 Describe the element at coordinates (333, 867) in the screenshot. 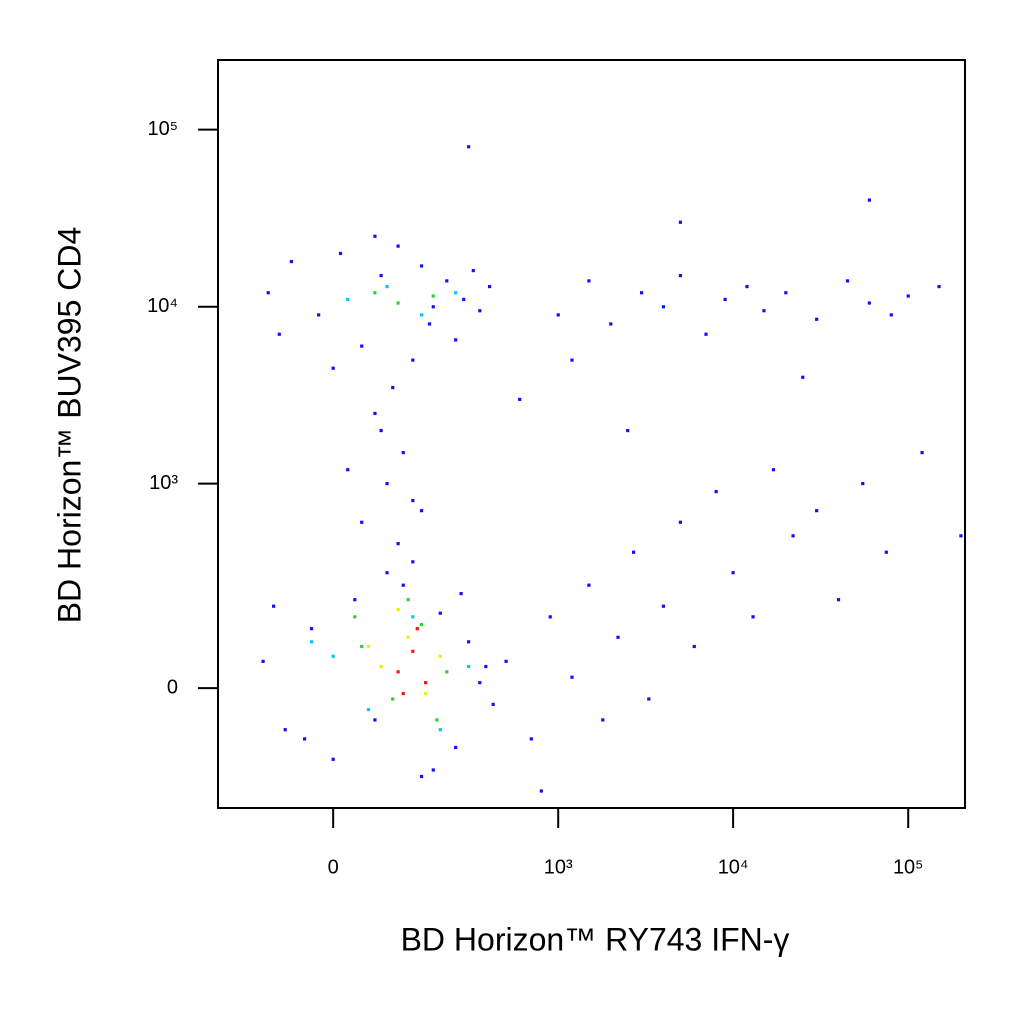

I see `x-tick-label: 0` at that location.